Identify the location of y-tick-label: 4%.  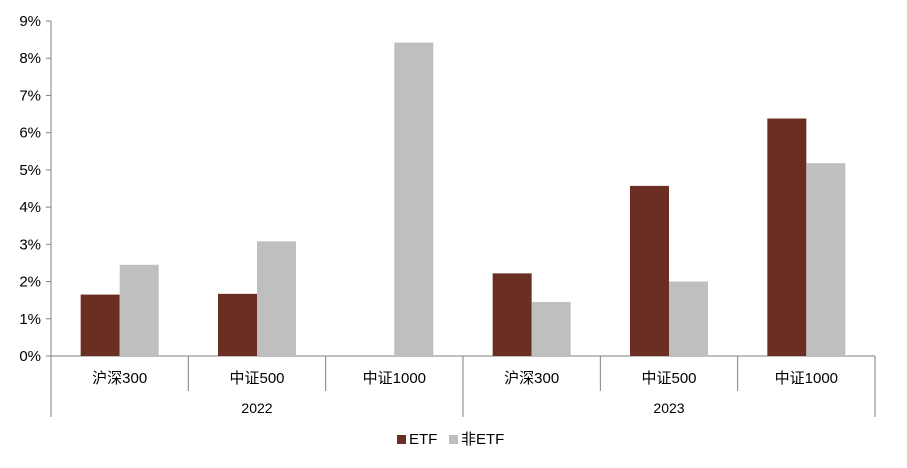
(30, 207).